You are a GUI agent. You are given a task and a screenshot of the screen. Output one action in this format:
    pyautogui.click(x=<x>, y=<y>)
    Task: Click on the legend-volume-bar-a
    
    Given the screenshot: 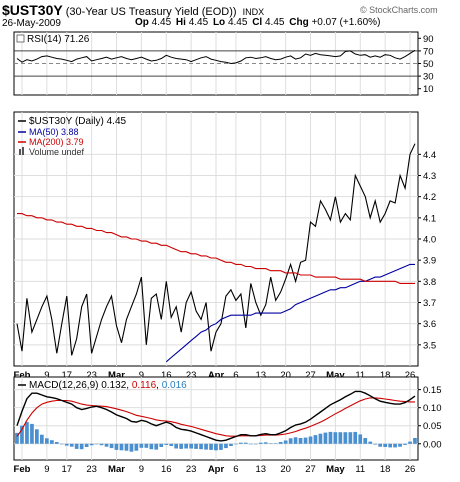 What is the action you would take?
    pyautogui.click(x=20, y=152)
    